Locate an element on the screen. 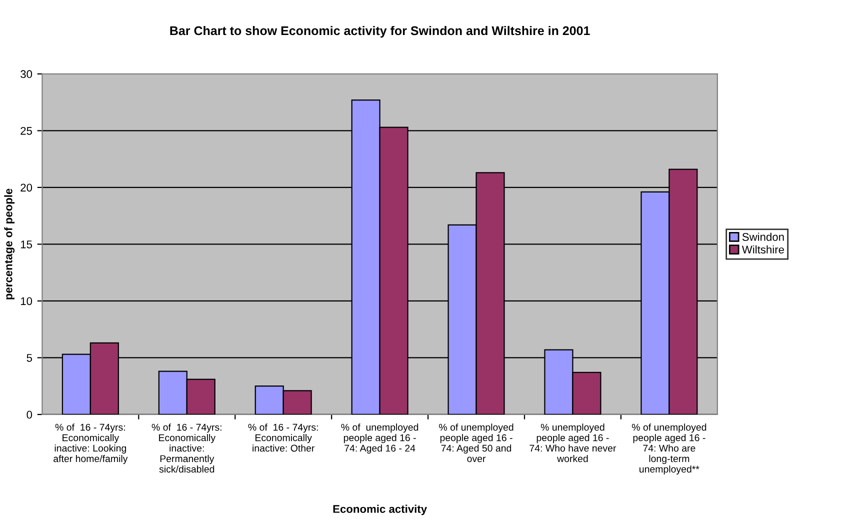 The height and width of the screenshot is (528, 844). legend-label: Wiltshire is located at coordinates (763, 249).